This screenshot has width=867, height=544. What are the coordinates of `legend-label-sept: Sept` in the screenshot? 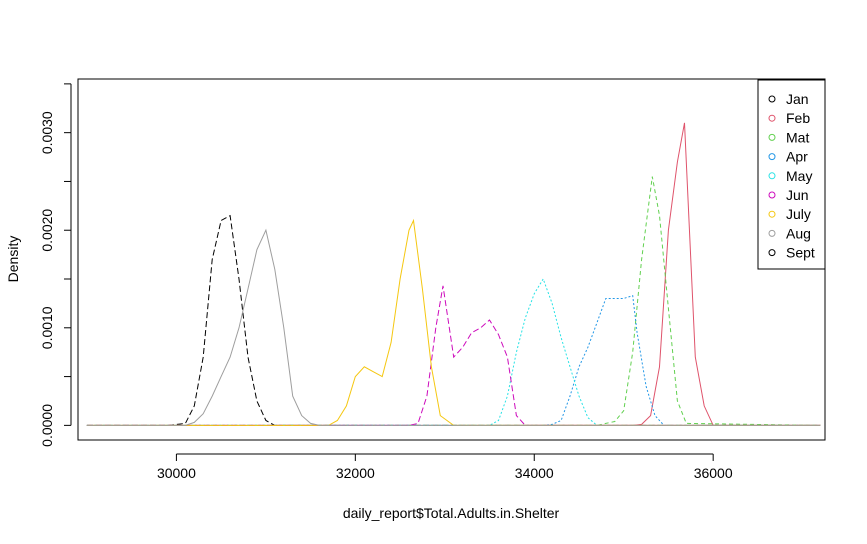 It's located at (800, 253).